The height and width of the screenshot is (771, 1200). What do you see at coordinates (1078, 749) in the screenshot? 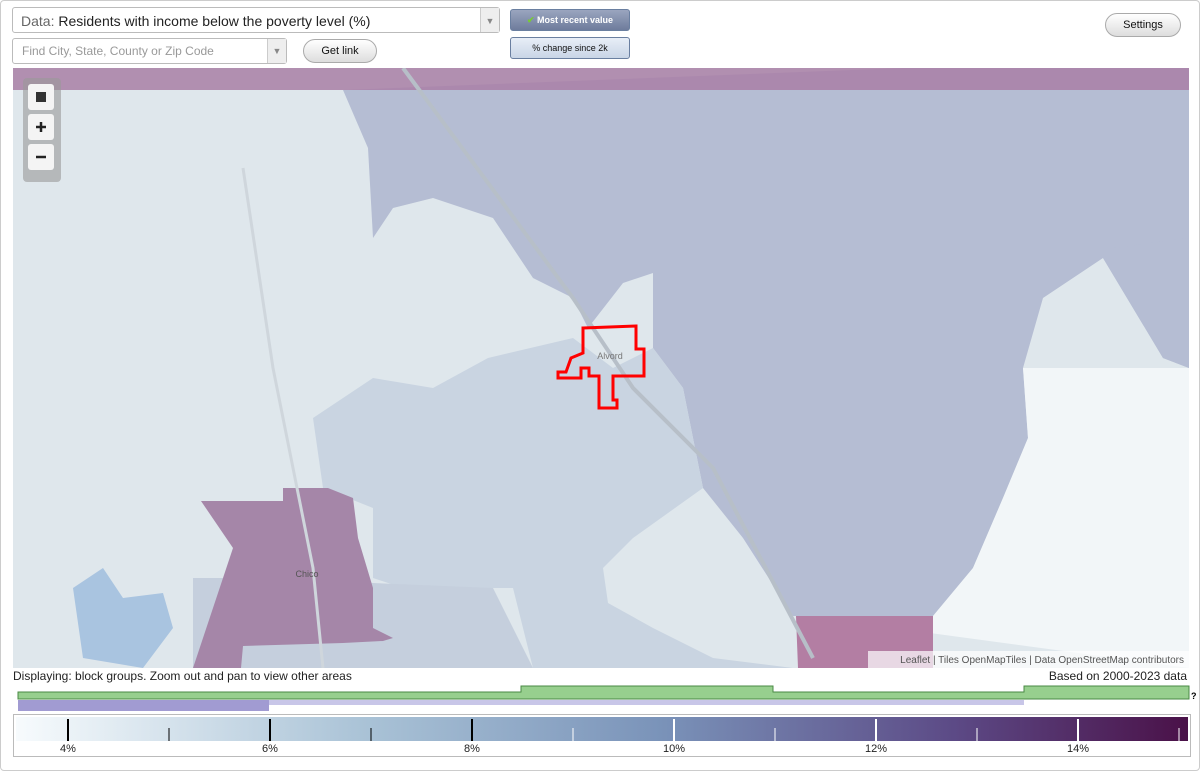
I see `legend-label: 14%` at bounding box center [1078, 749].